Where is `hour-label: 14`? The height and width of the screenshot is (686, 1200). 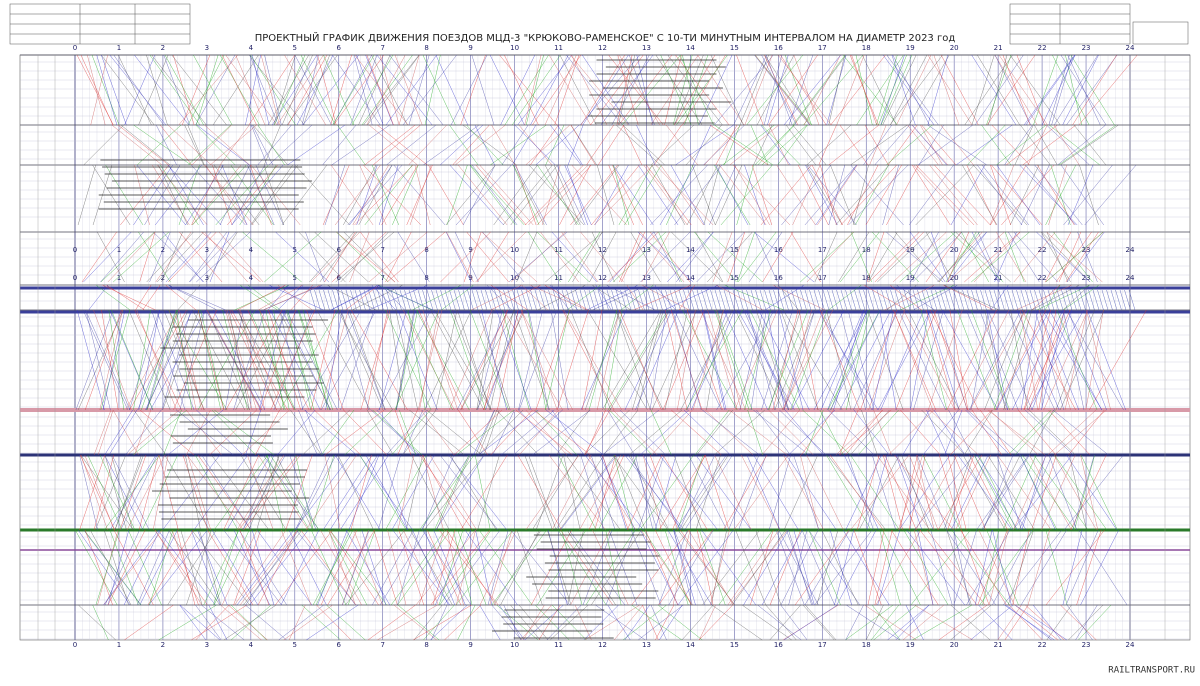 hour-label: 14 is located at coordinates (690, 250).